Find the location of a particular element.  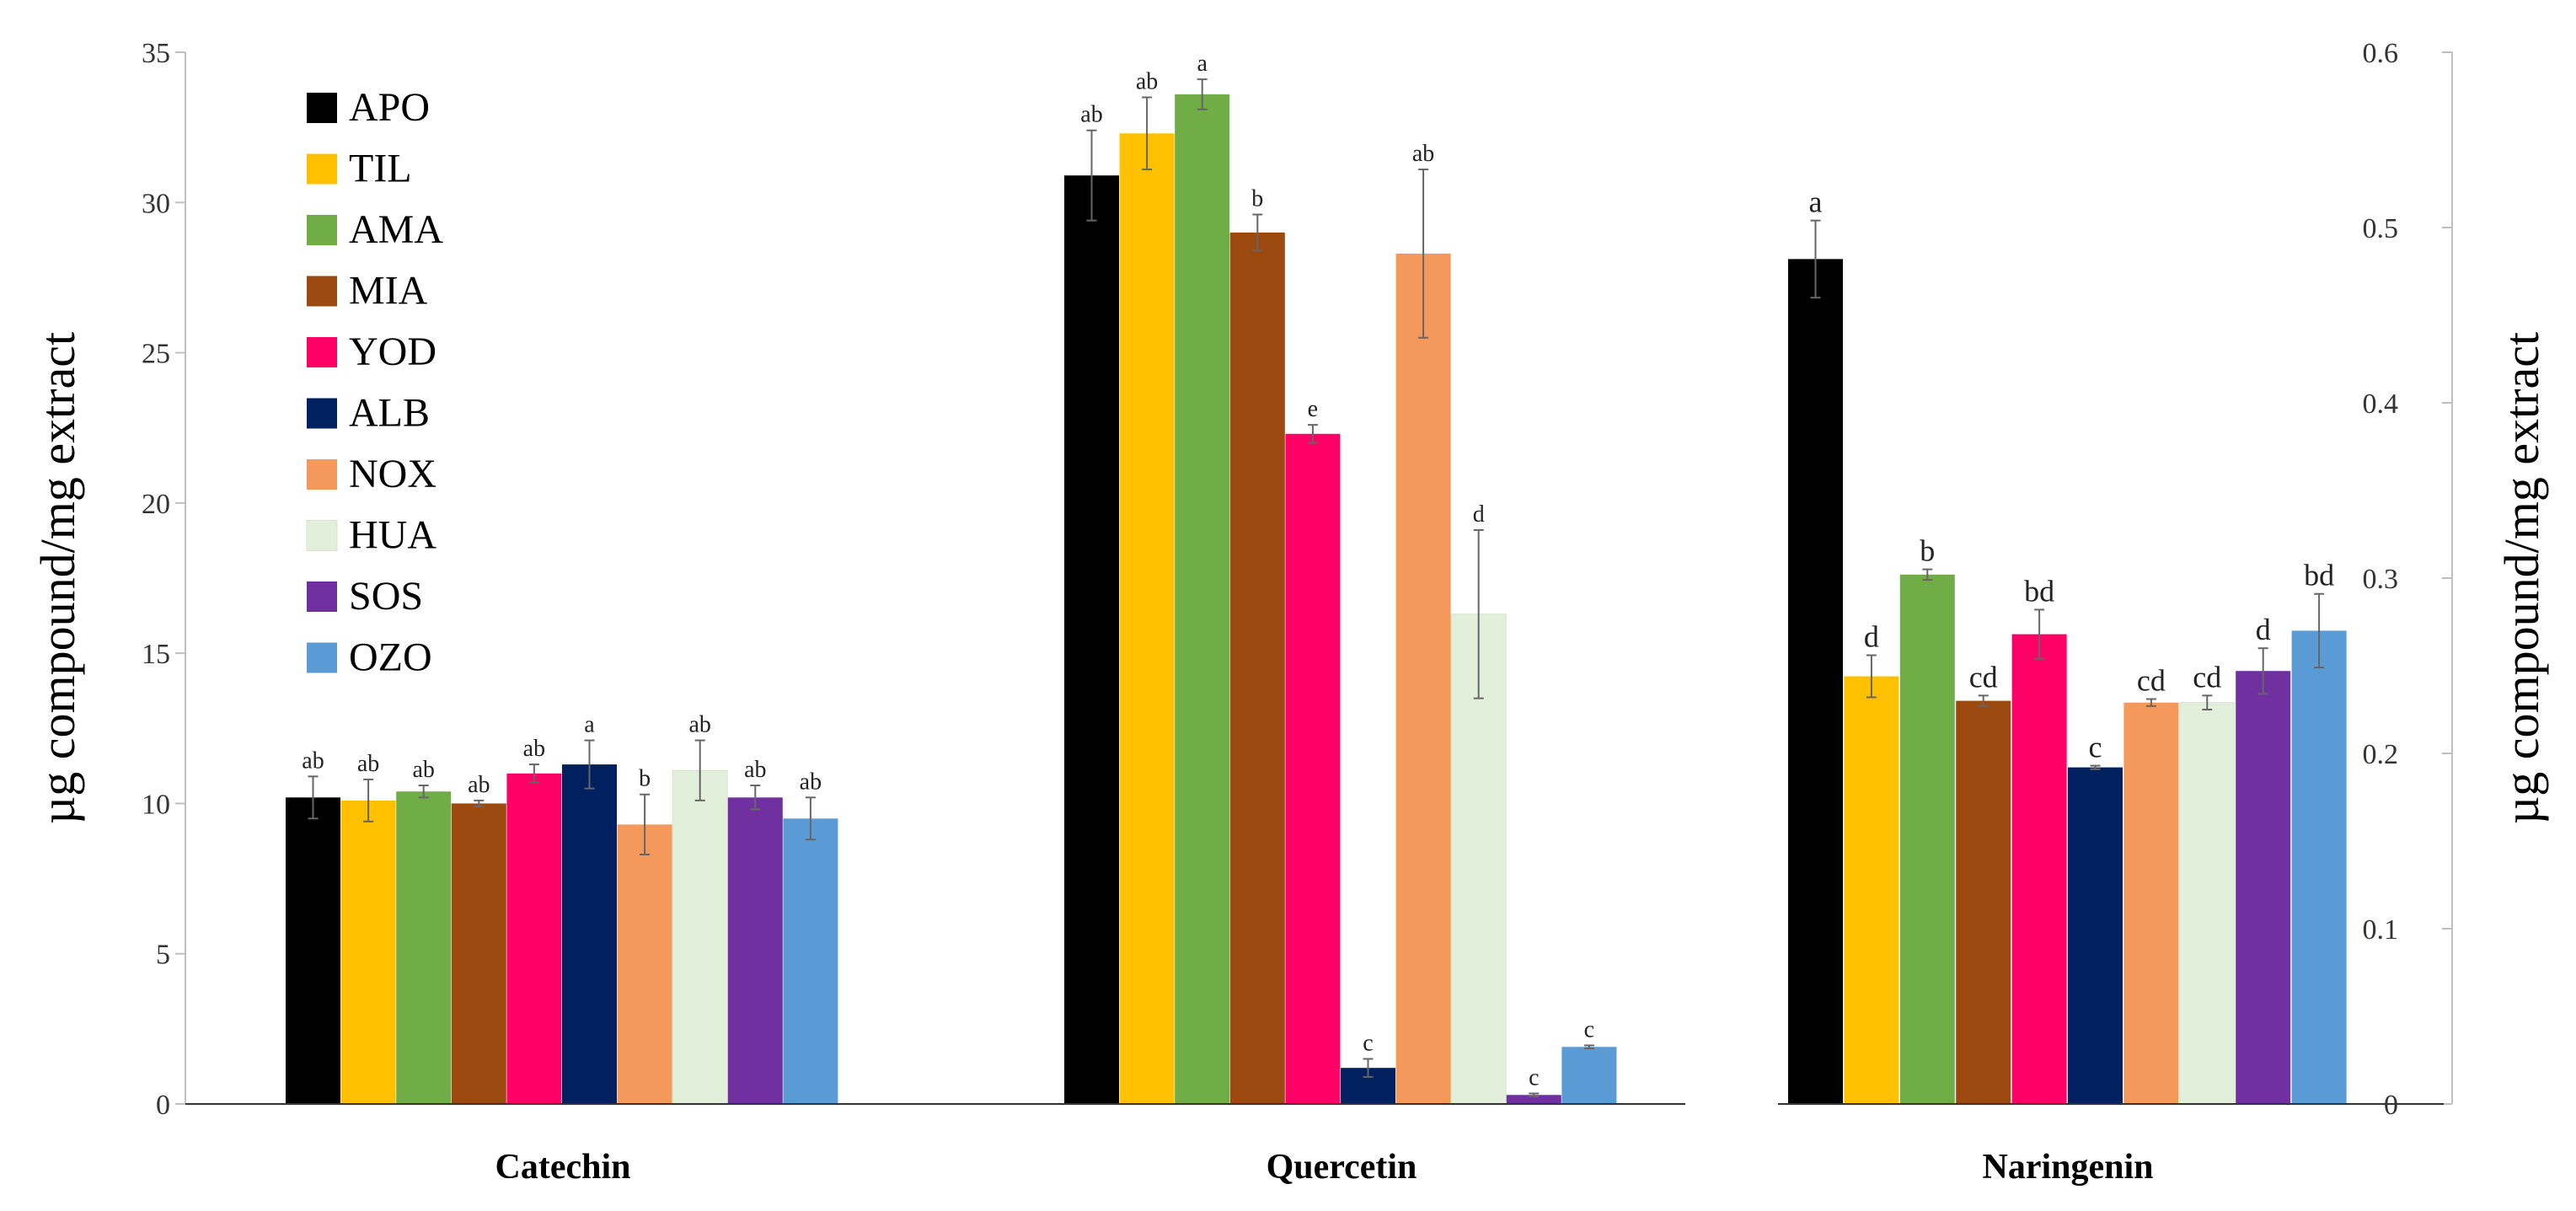

significance-label-naringenin-alb: c is located at coordinates (2096, 747).